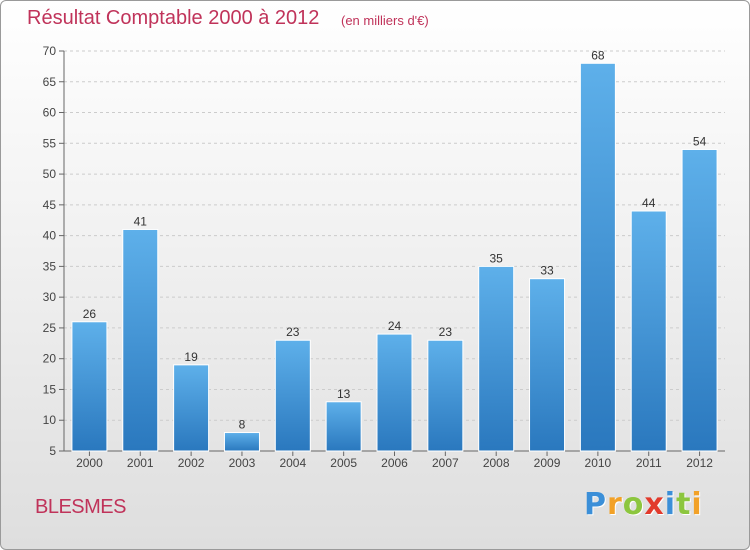 This screenshot has height=550, width=750. What do you see at coordinates (80, 507) in the screenshot?
I see `commune-name: BLESMES` at bounding box center [80, 507].